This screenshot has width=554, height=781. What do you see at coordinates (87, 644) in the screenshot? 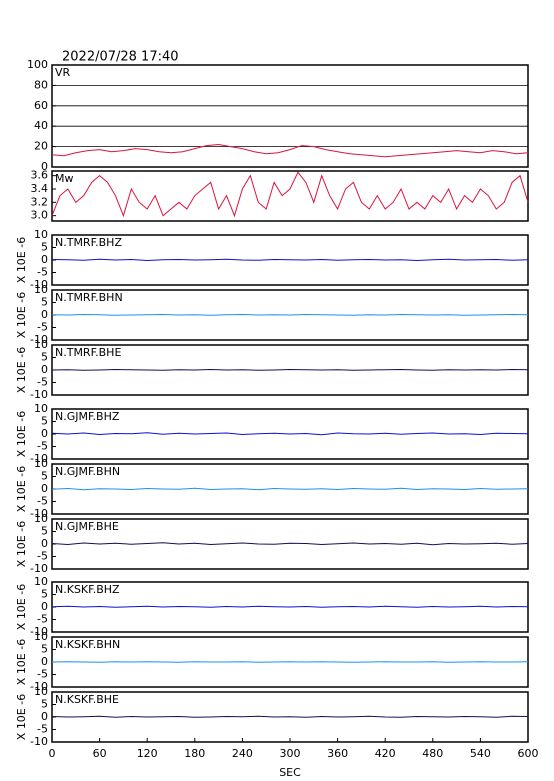
I see `series-name: N.KSKF.BHN` at bounding box center [87, 644].